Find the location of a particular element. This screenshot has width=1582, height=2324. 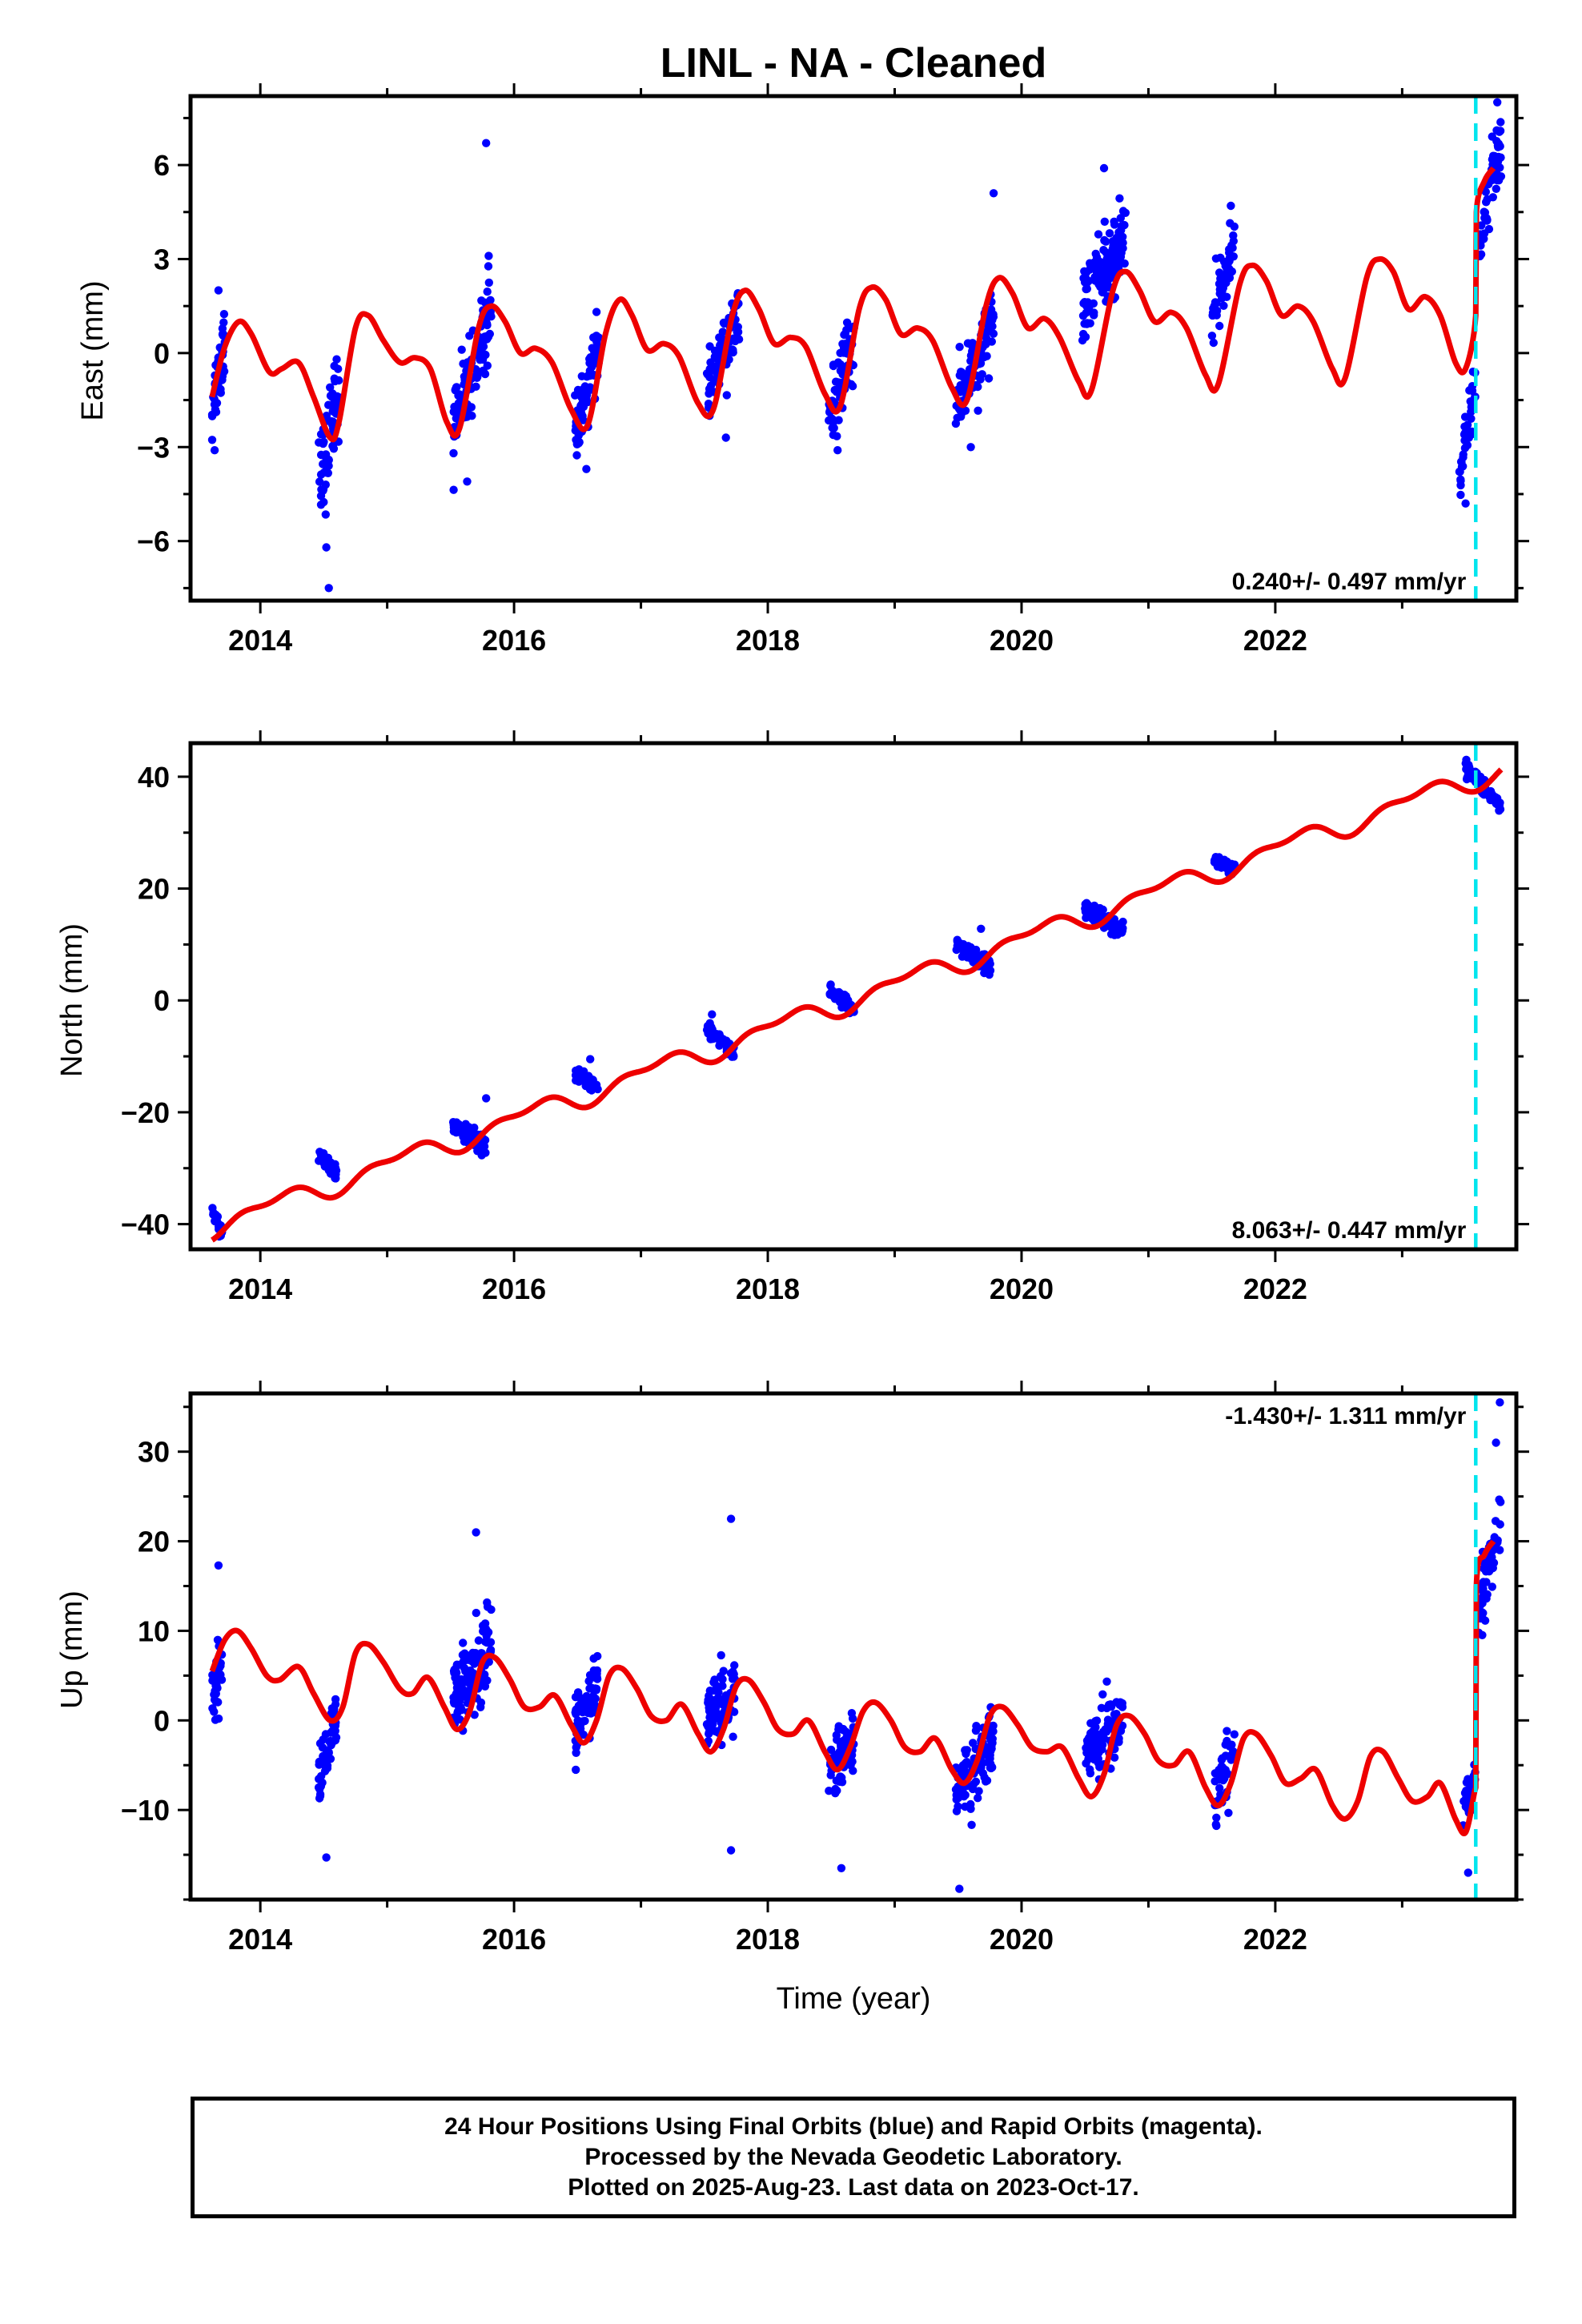

east-x-tick-label: 2016 is located at coordinates (514, 640).